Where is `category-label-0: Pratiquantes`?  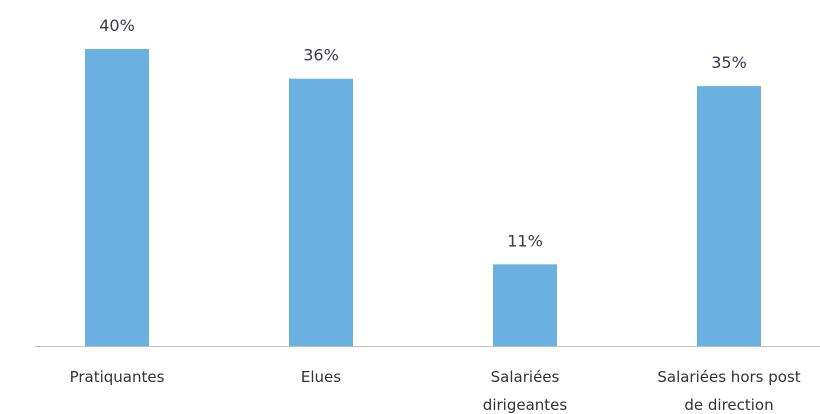 category-label-0: Pratiquantes is located at coordinates (117, 377).